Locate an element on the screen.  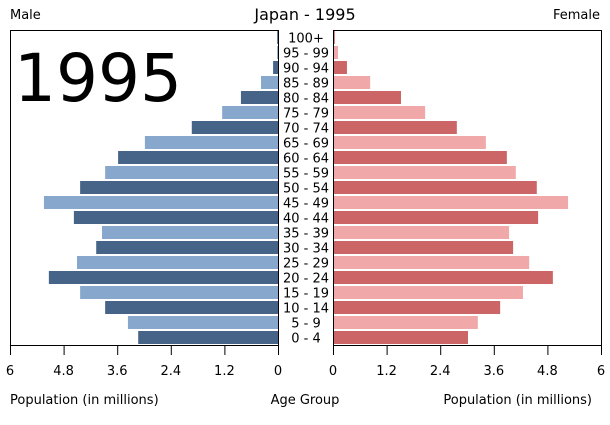
male-label: Male is located at coordinates (25, 15).